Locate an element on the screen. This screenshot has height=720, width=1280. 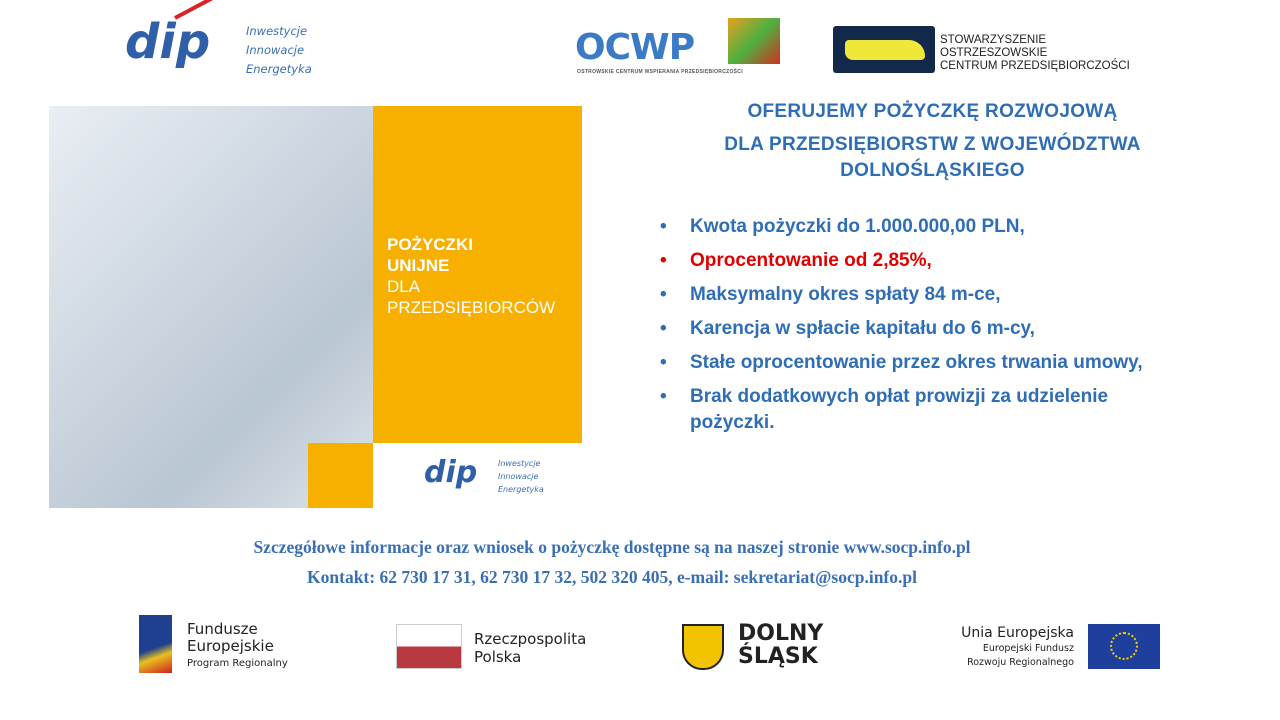
dip-logo-small-text: Inwestycje Innowacje Energetyka is located at coordinates (521, 476).